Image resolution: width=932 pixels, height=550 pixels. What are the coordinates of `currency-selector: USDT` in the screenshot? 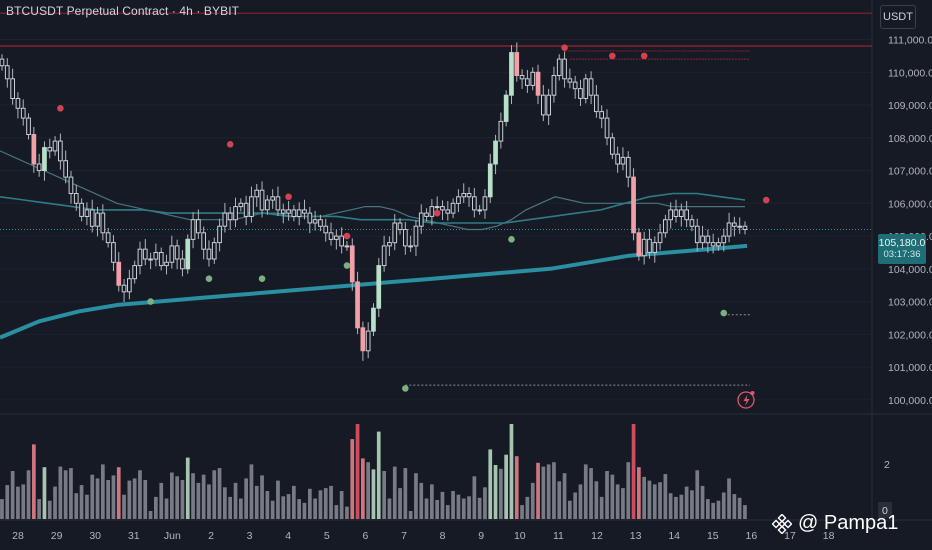 It's located at (898, 17).